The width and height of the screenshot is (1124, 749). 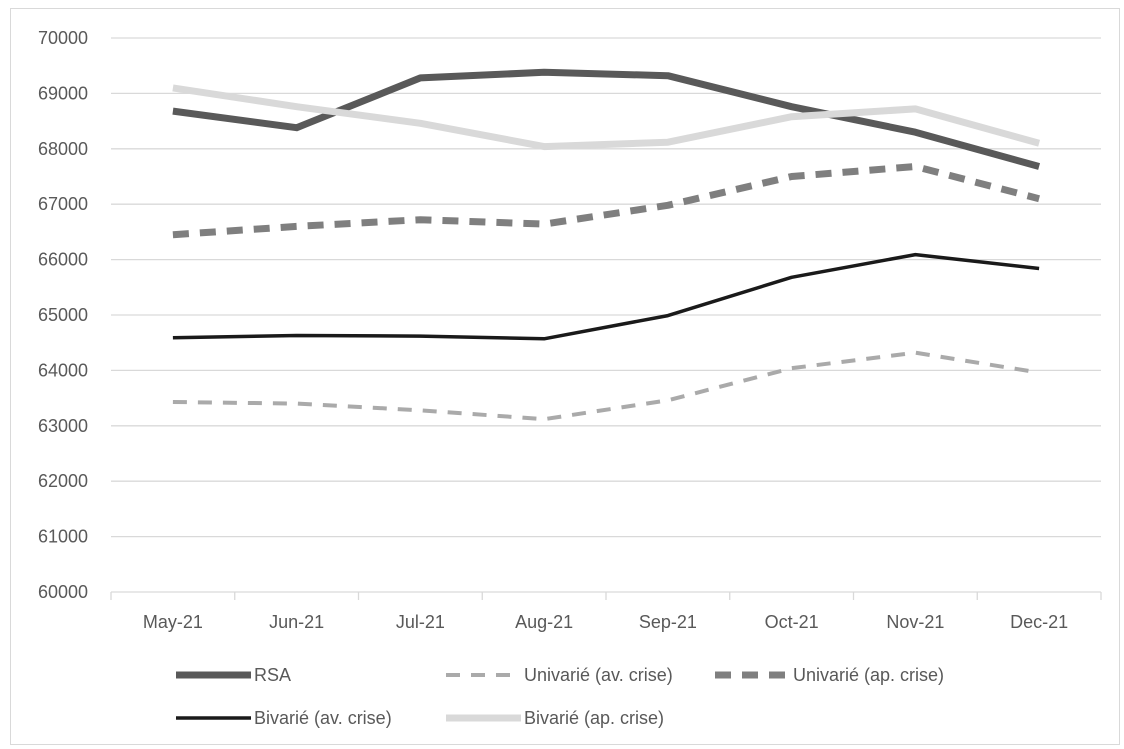 What do you see at coordinates (63, 149) in the screenshot?
I see `y-tick-label: 68000` at bounding box center [63, 149].